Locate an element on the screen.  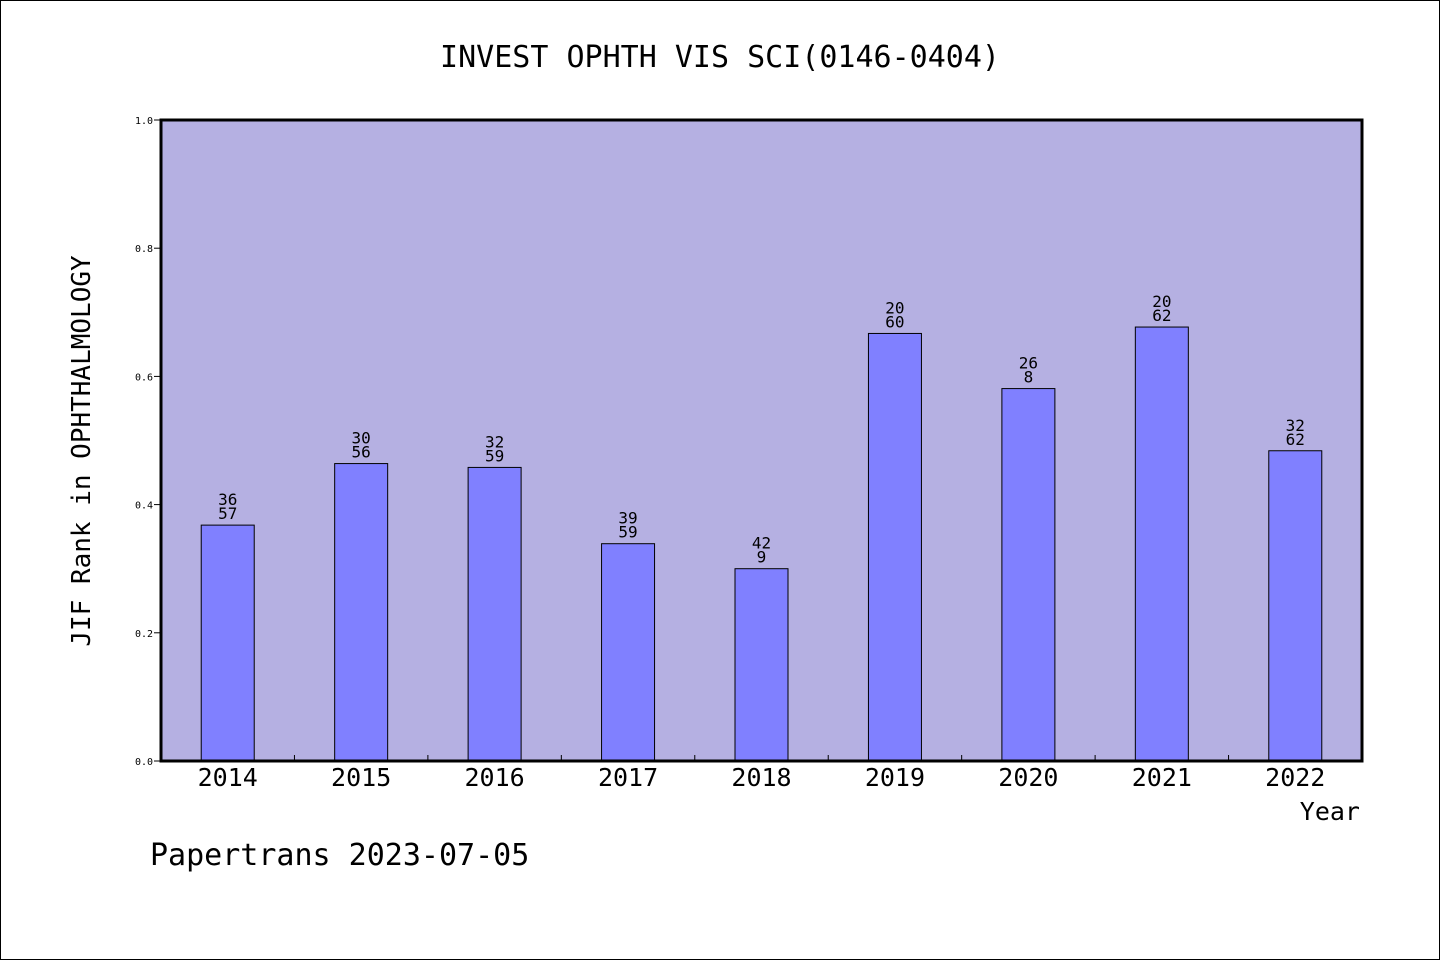
y-tick-label: 0.4 is located at coordinates (144, 506).